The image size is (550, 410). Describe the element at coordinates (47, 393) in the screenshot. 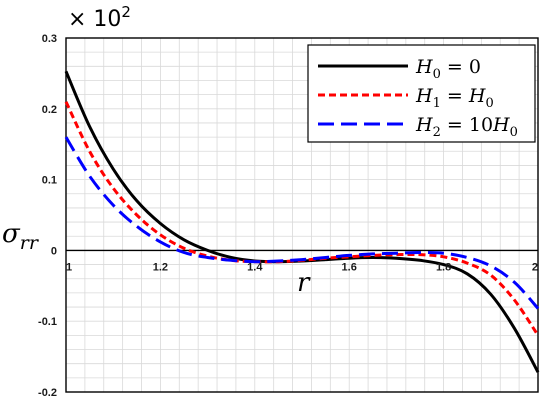

I see `y-tick-label: -0.2` at that location.